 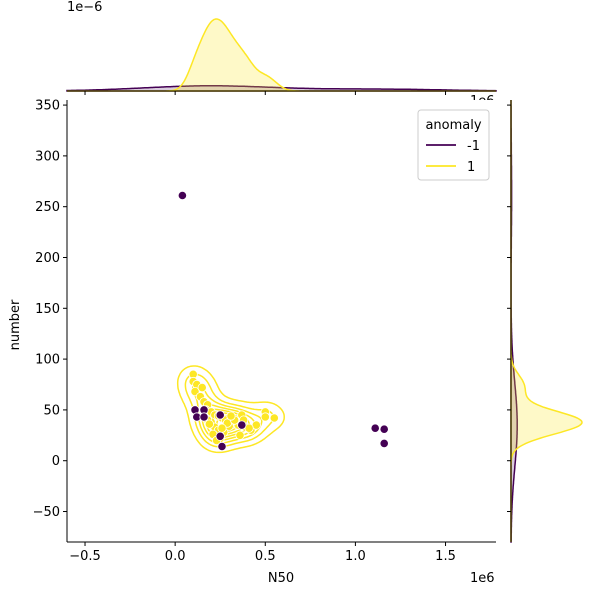 I want to click on y-tick-label: 0, so click(x=56, y=461).